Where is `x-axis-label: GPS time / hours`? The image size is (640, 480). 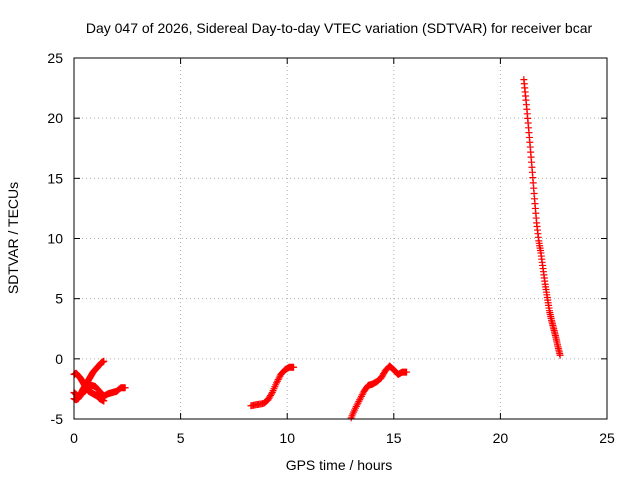
x-axis-label: GPS time / hours is located at coordinates (339, 465).